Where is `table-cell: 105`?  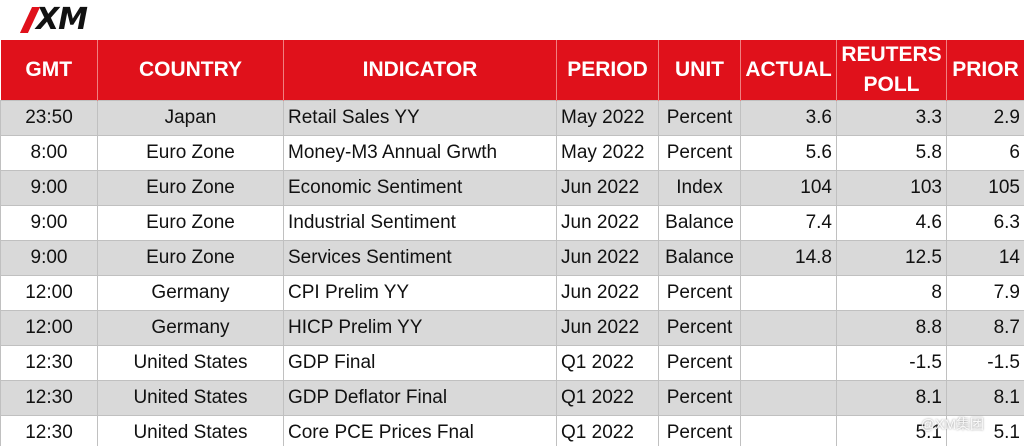
table-cell: 105 is located at coordinates (985, 188).